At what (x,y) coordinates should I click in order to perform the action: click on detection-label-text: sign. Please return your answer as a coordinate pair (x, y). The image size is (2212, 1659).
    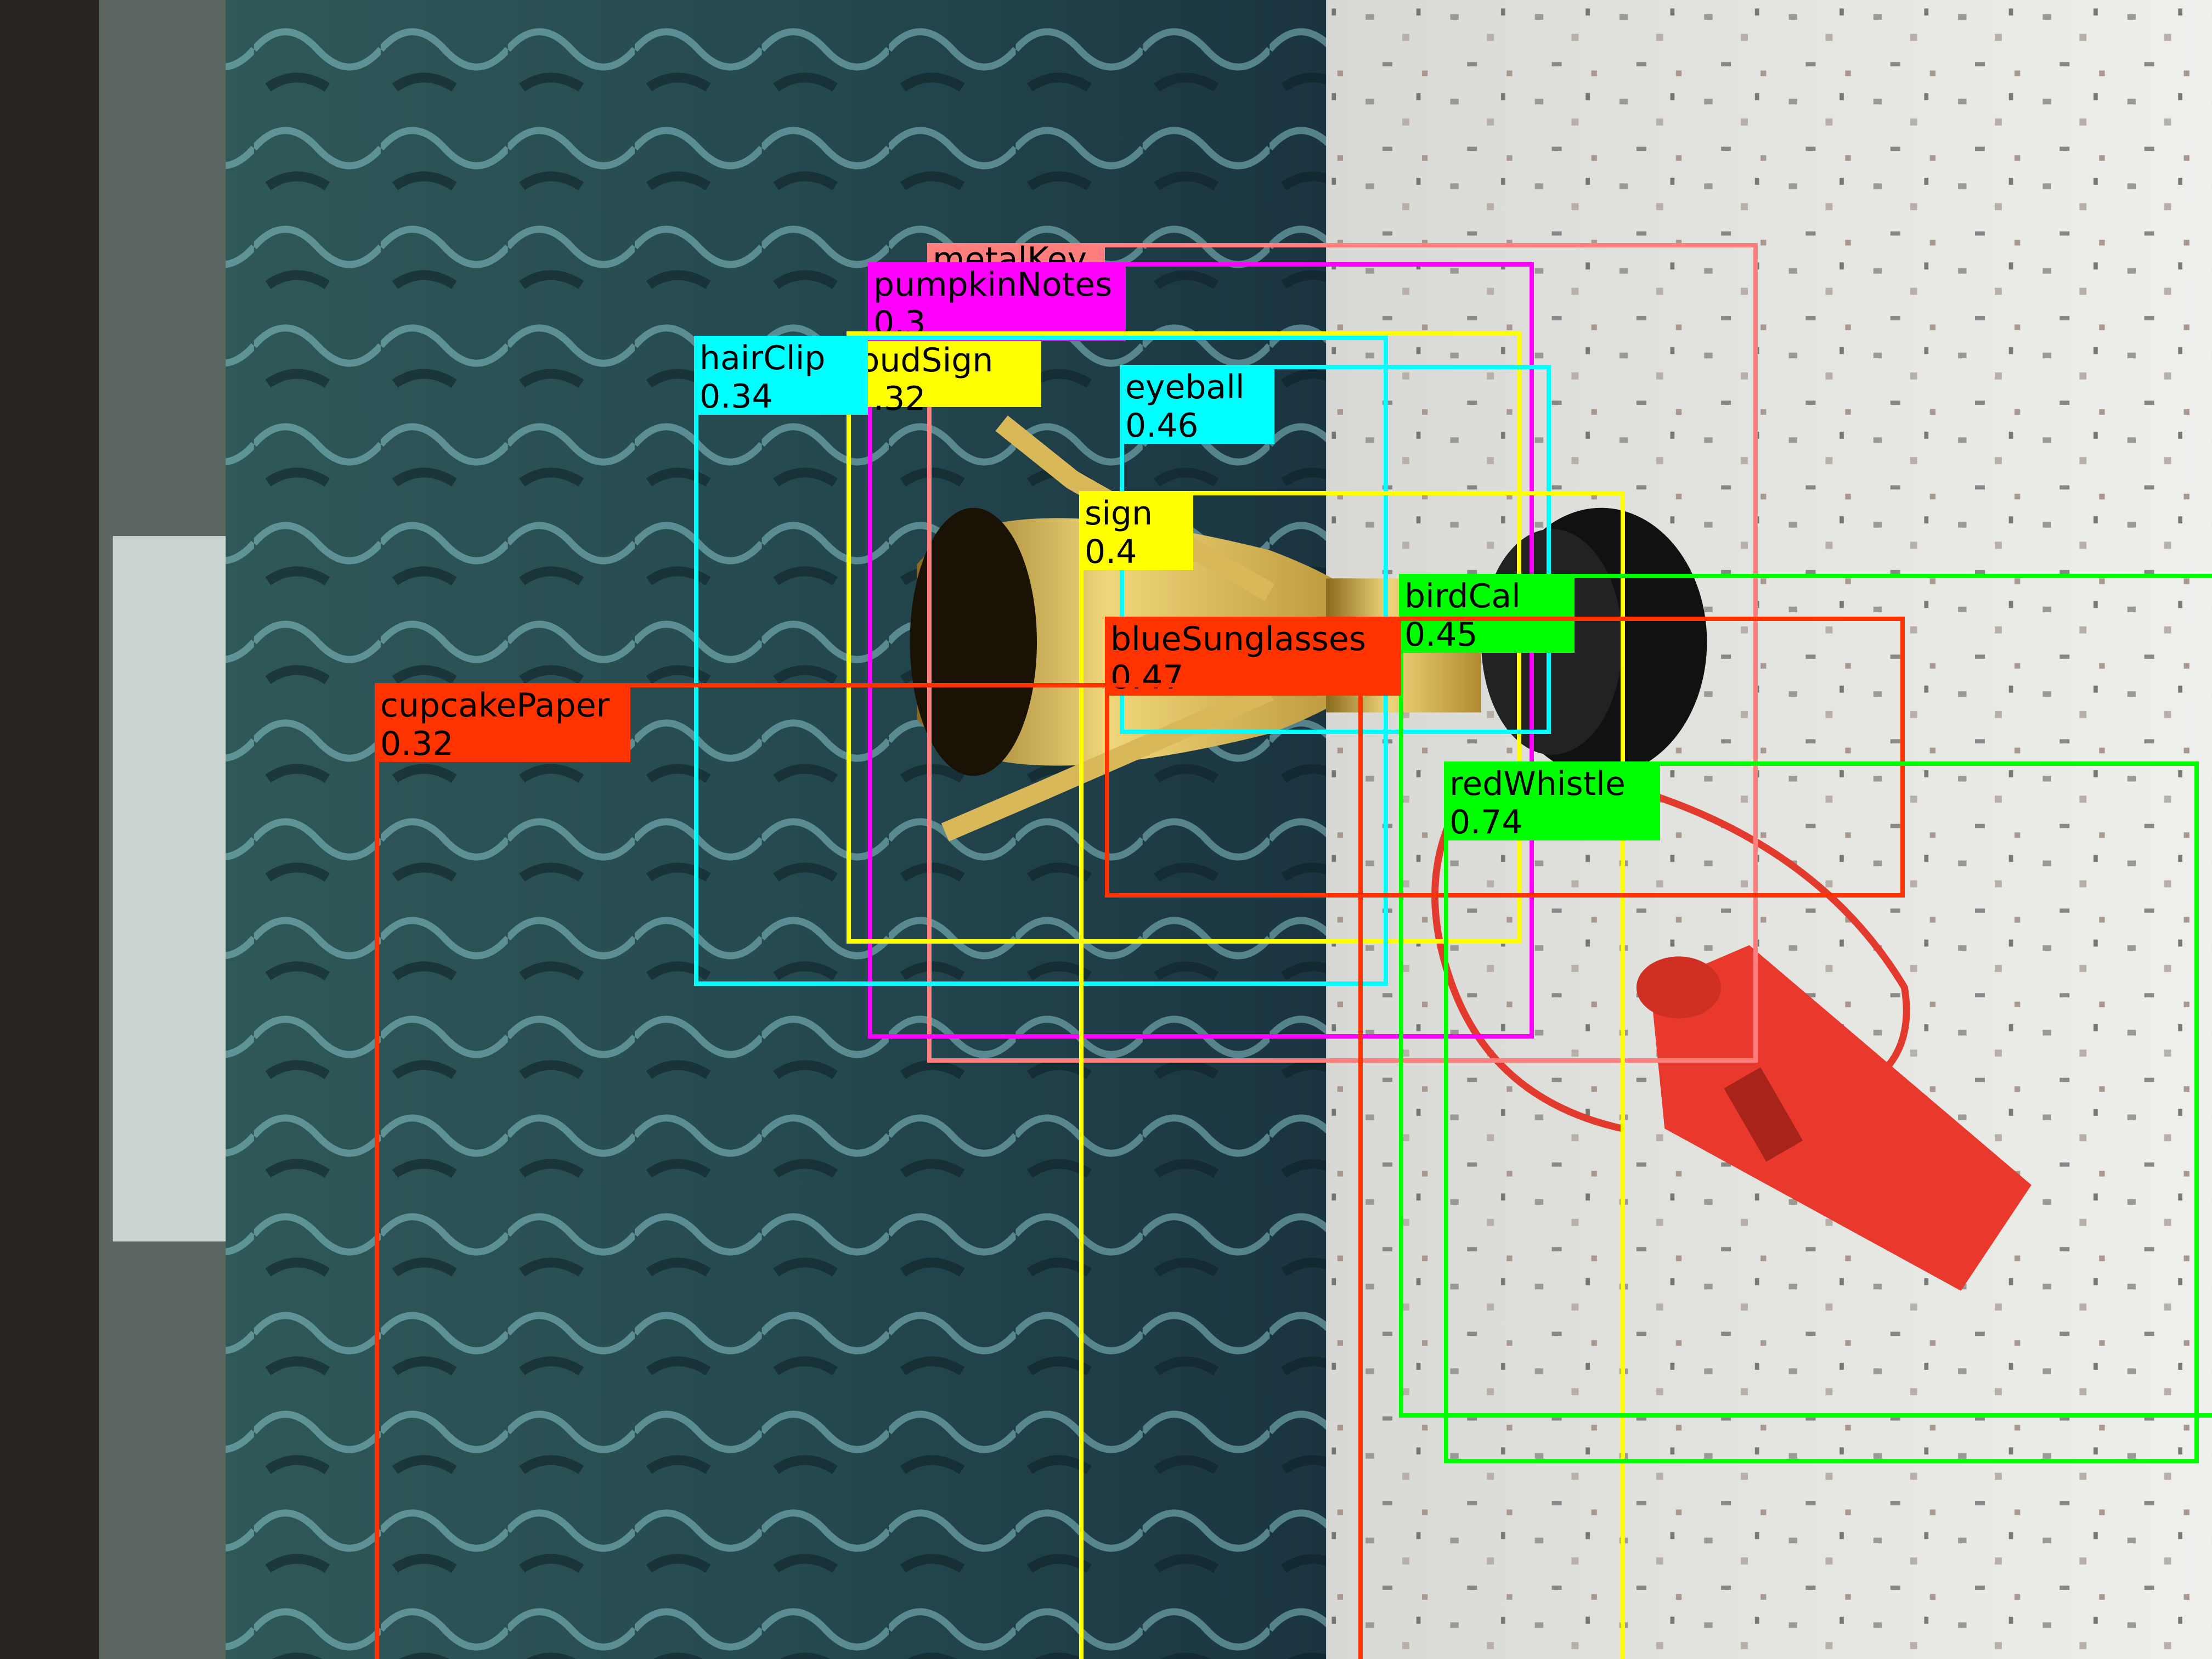
    Looking at the image, I should click on (1119, 513).